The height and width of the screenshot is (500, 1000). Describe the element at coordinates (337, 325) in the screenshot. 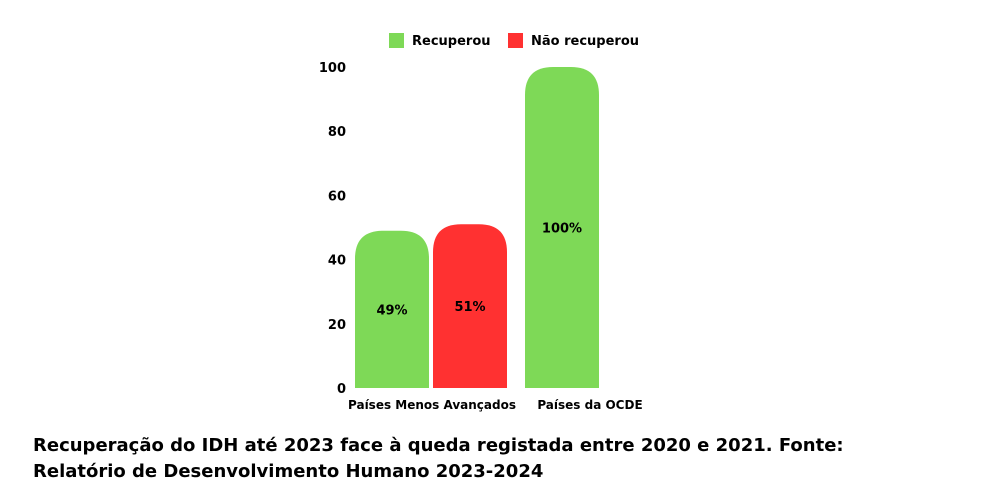

I see `y-tick-label: 20` at that location.